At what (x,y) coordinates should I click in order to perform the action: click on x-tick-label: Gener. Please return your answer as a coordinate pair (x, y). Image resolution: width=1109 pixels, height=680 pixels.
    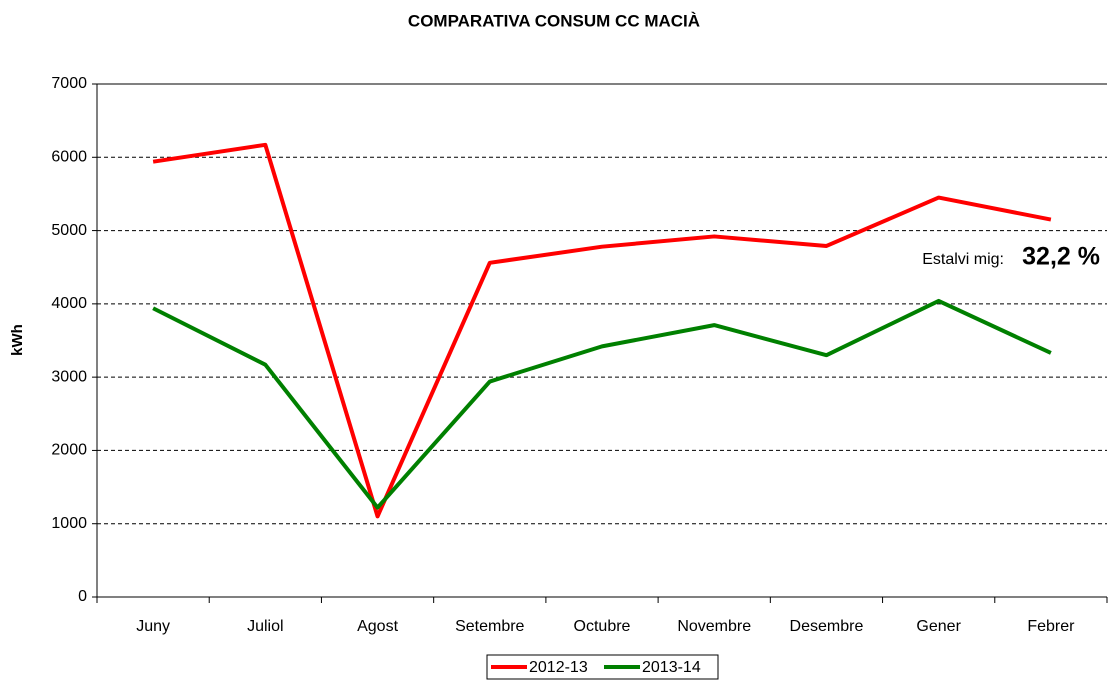
    Looking at the image, I should click on (938, 626).